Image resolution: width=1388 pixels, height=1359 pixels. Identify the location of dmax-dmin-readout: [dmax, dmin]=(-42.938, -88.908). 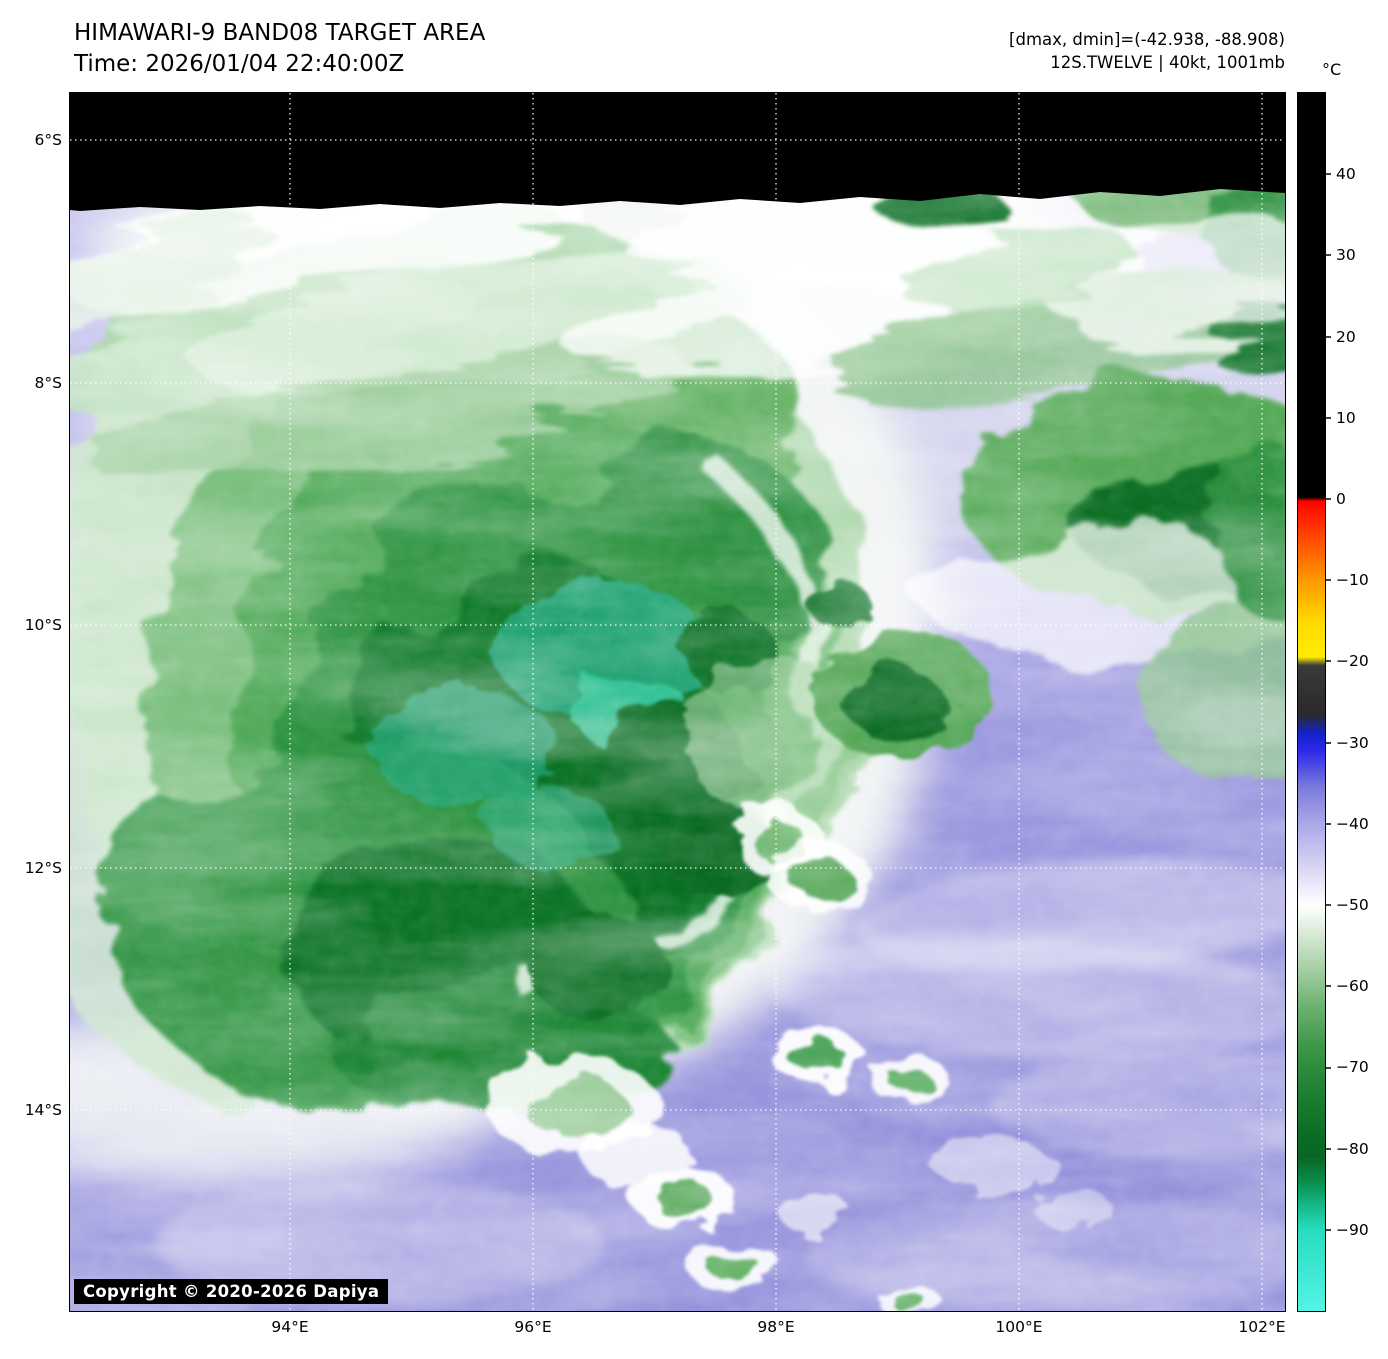
(1147, 39).